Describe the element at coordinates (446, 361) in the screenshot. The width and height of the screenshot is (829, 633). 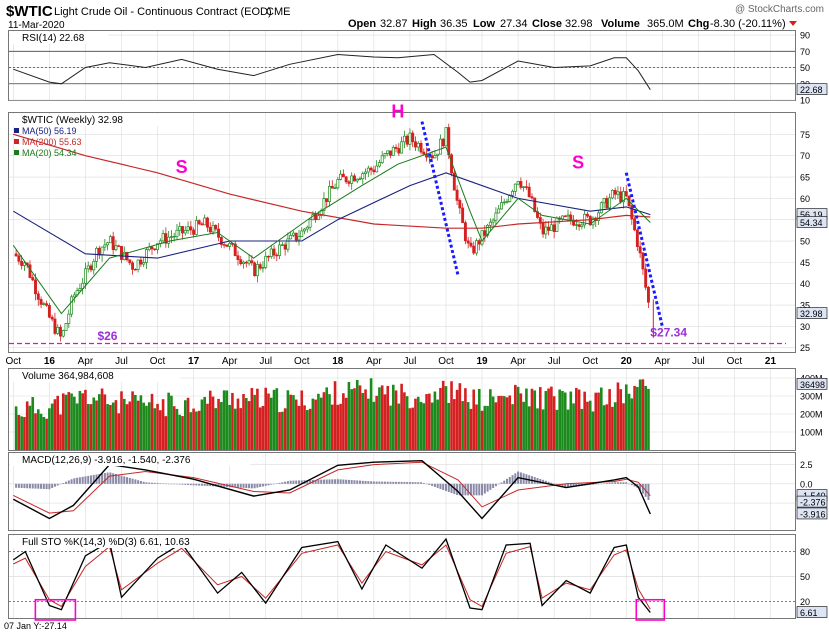
I see `x-tick-label: Oct` at that location.